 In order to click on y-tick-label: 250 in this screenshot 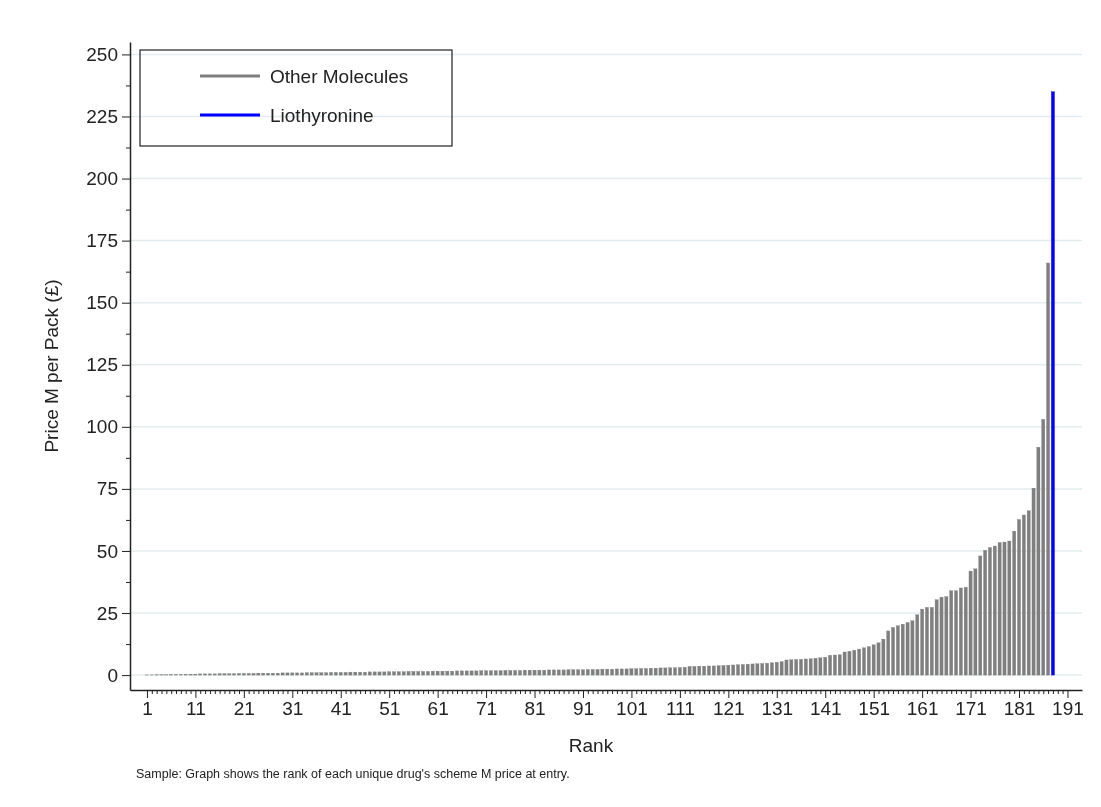, I will do `click(102, 54)`.